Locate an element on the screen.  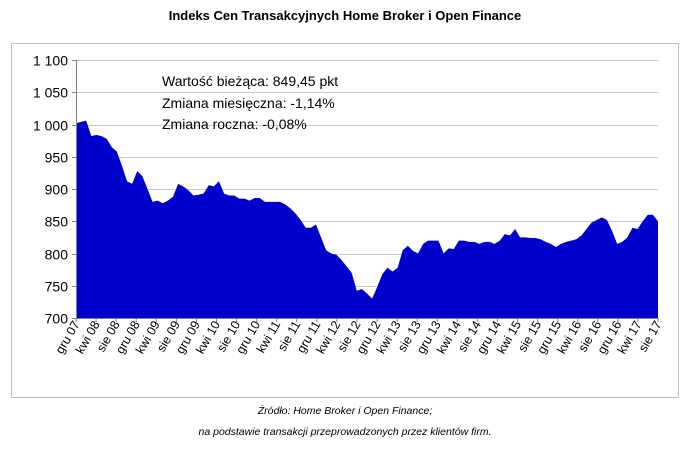
y-tick-label: 700 is located at coordinates (57, 319).